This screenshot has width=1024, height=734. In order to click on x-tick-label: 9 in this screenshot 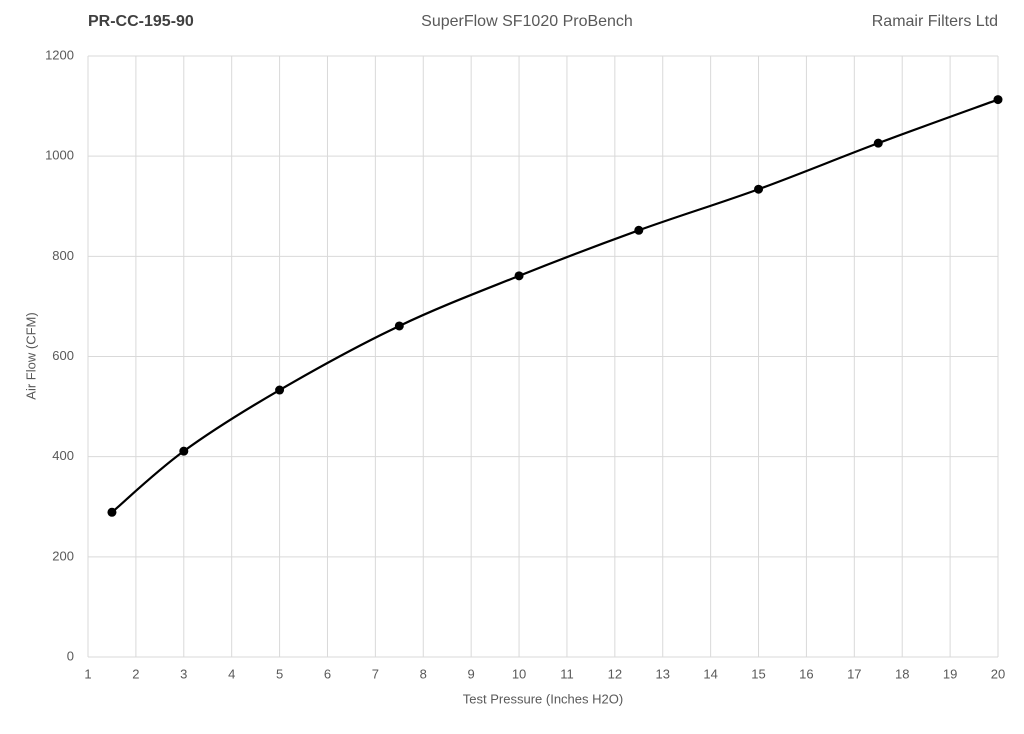, I will do `click(471, 673)`.